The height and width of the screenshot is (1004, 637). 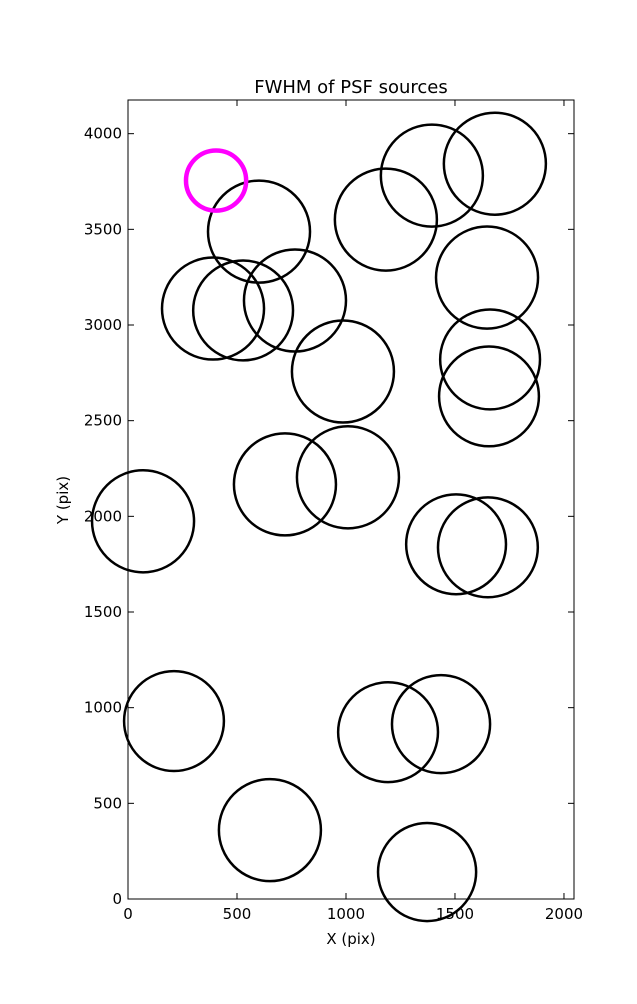 What do you see at coordinates (103, 708) in the screenshot?
I see `y-tick-label: 1000` at bounding box center [103, 708].